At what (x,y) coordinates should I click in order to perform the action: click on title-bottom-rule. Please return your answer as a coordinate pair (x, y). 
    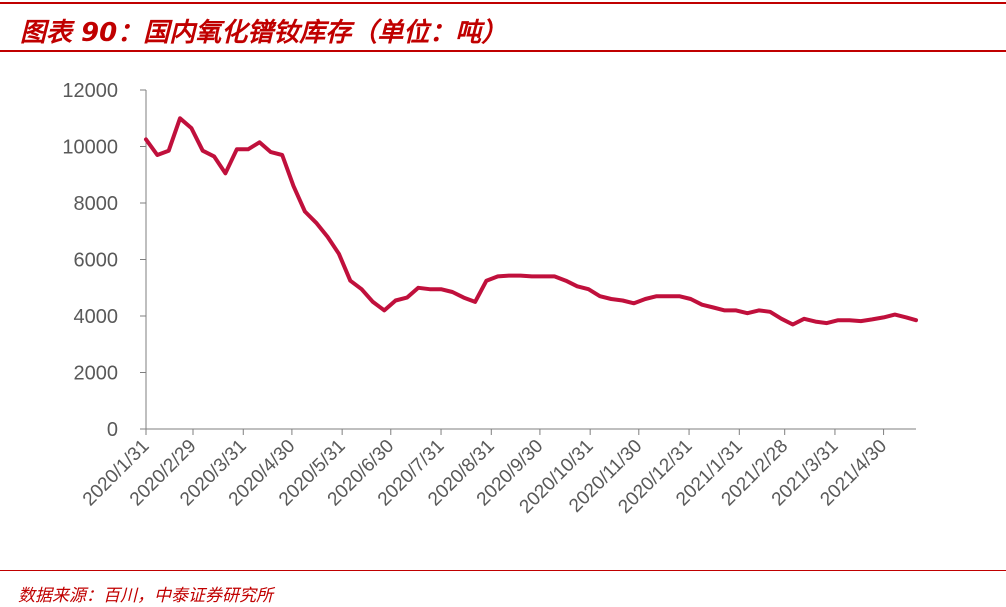
    Looking at the image, I should click on (503, 51).